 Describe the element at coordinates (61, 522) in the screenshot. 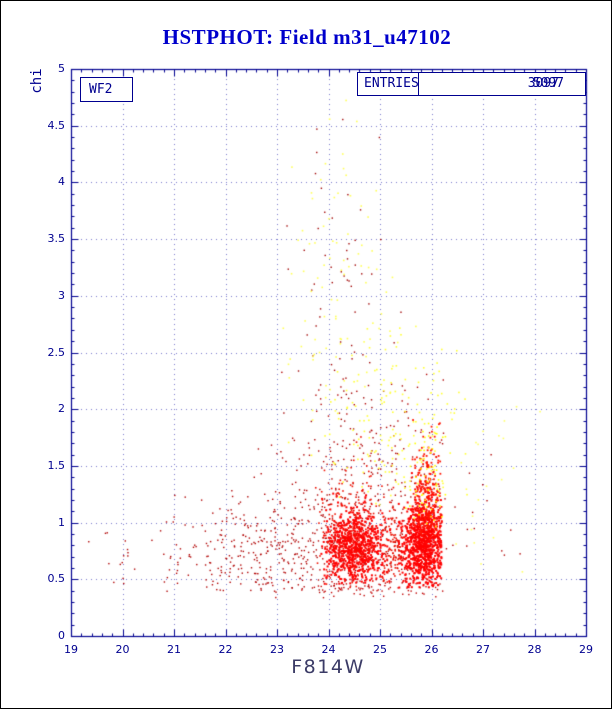

I see `y-tick-label: 1` at that location.